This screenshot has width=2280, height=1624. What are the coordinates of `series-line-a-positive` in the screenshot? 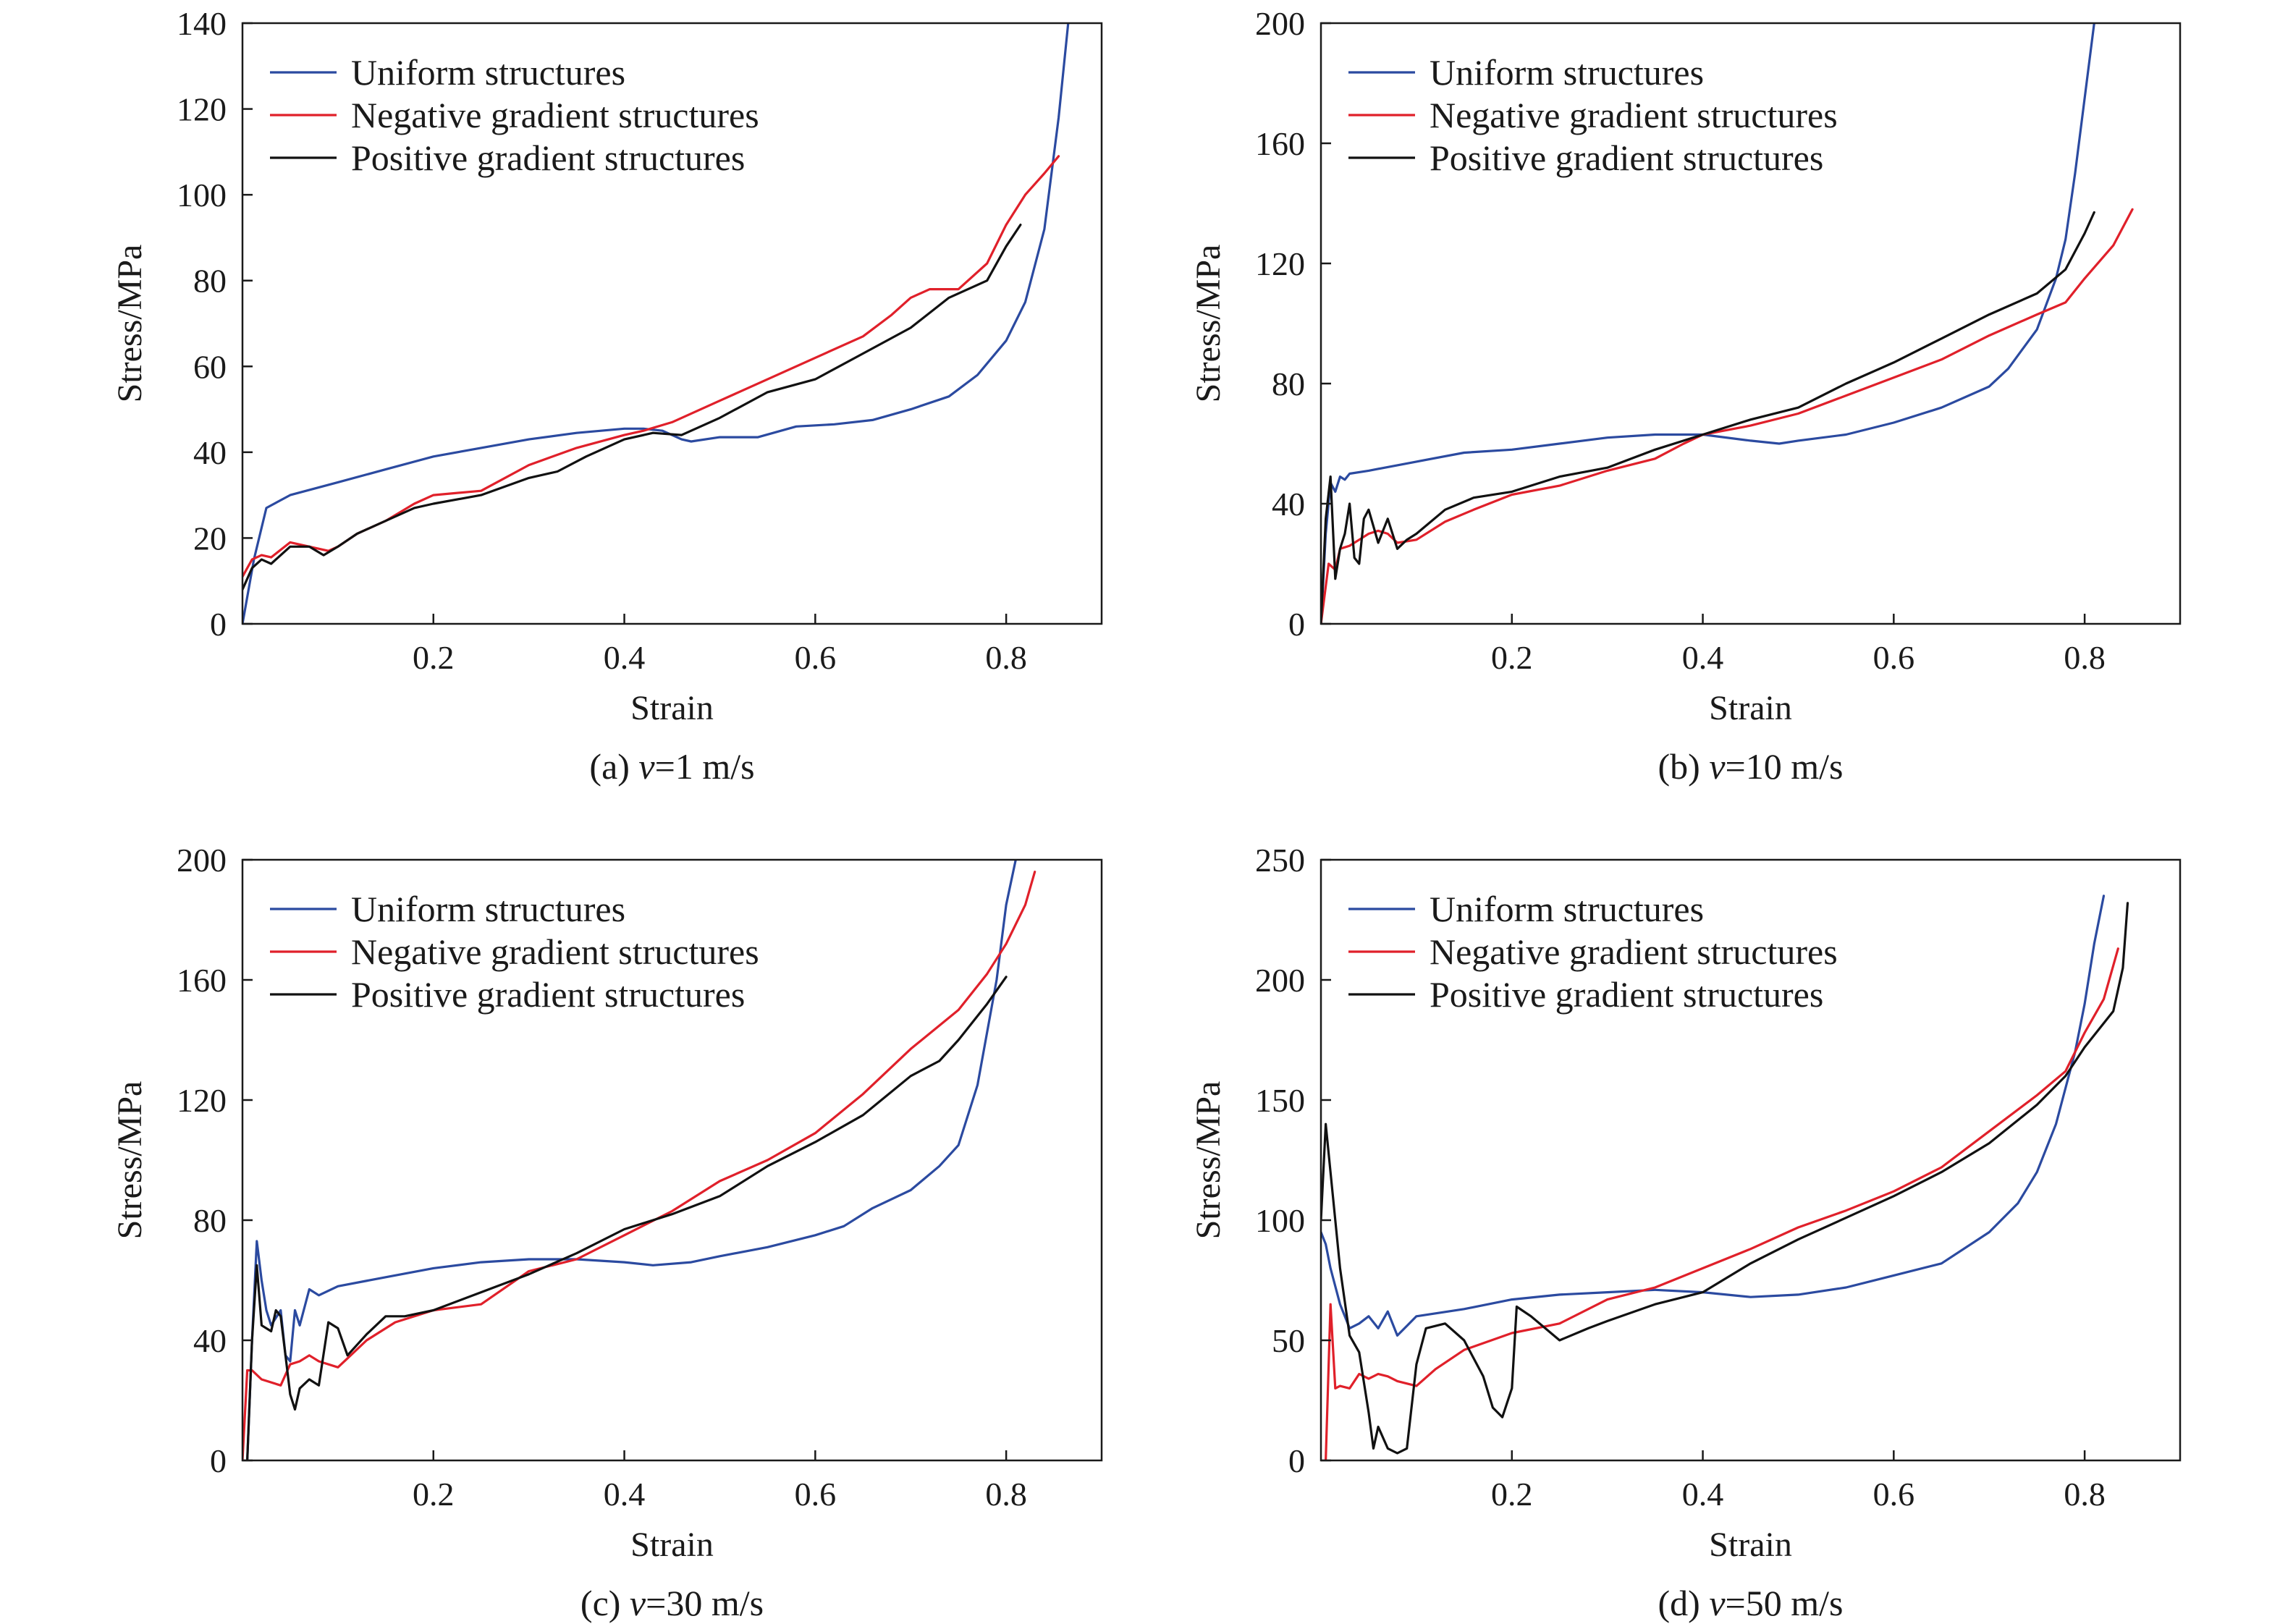 It's located at (632, 408).